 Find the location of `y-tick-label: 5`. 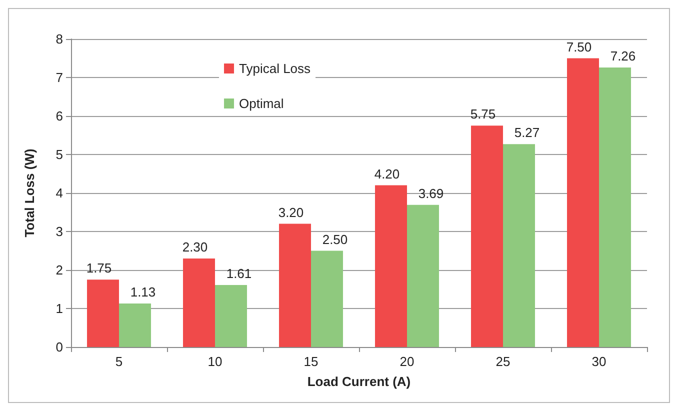

y-tick-label: 5 is located at coordinates (59, 154).